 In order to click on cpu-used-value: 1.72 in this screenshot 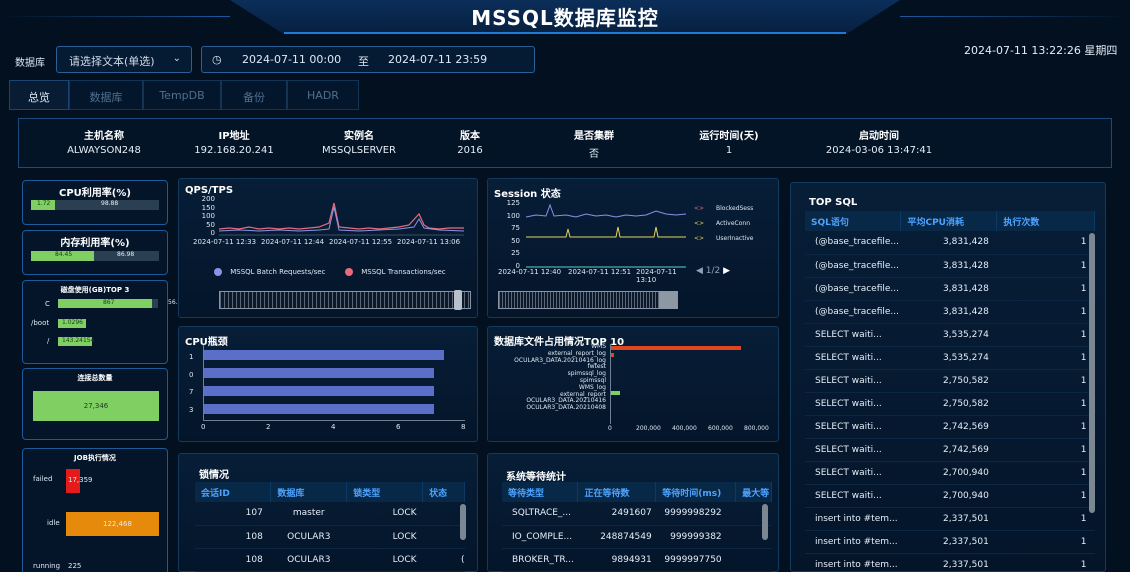, I will do `click(44, 203)`.